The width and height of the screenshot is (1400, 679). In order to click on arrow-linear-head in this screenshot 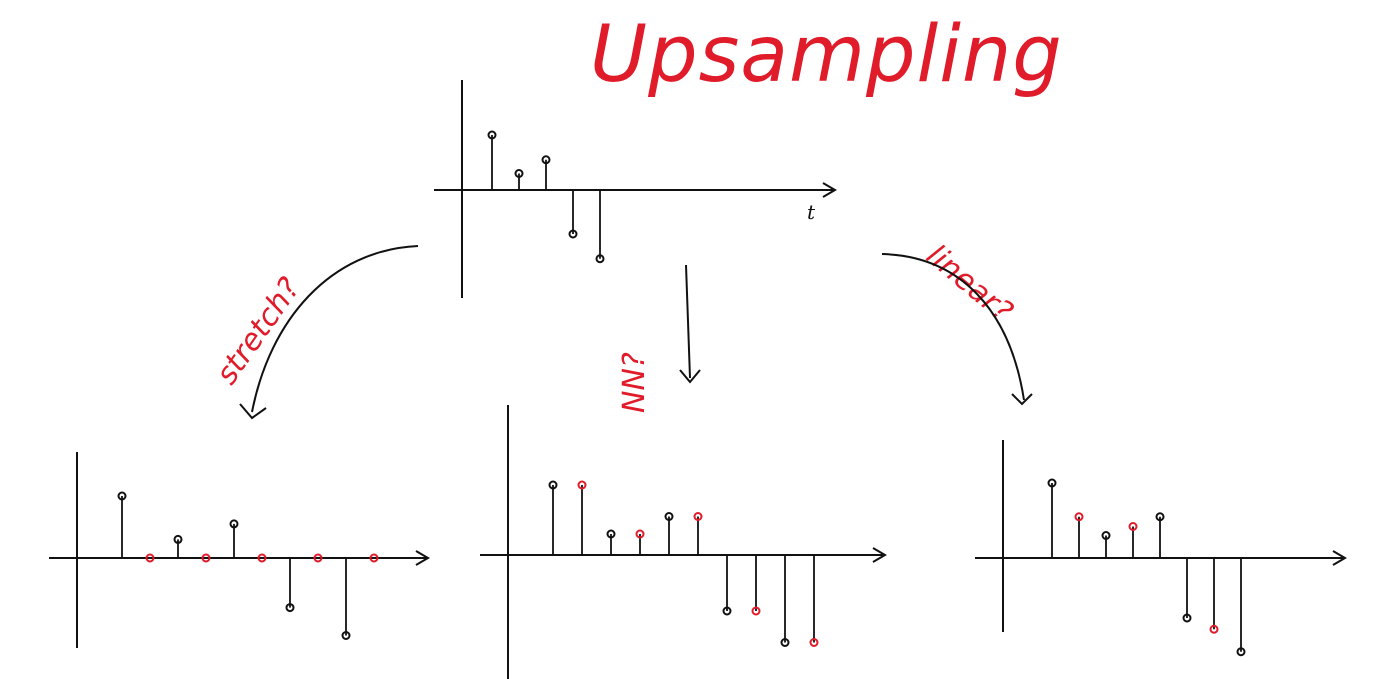, I will do `click(1022, 399)`.